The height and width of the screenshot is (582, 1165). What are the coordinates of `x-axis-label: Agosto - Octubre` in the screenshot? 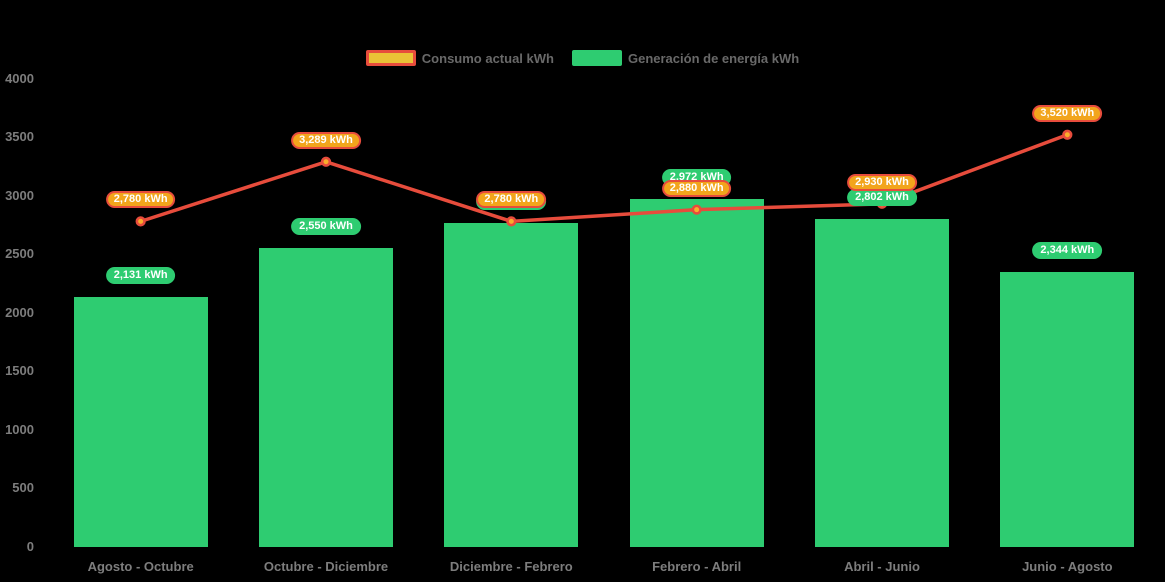 It's located at (140, 566).